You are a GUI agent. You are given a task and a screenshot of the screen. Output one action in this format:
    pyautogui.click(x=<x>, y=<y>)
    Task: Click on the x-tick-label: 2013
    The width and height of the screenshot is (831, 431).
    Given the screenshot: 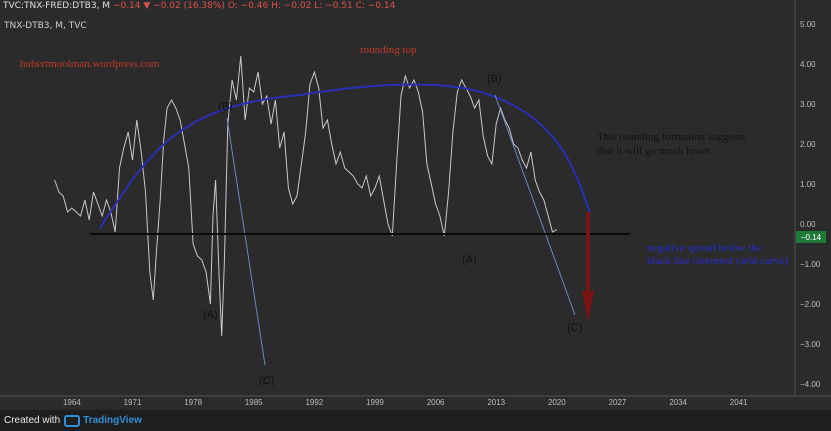 What is the action you would take?
    pyautogui.click(x=496, y=402)
    